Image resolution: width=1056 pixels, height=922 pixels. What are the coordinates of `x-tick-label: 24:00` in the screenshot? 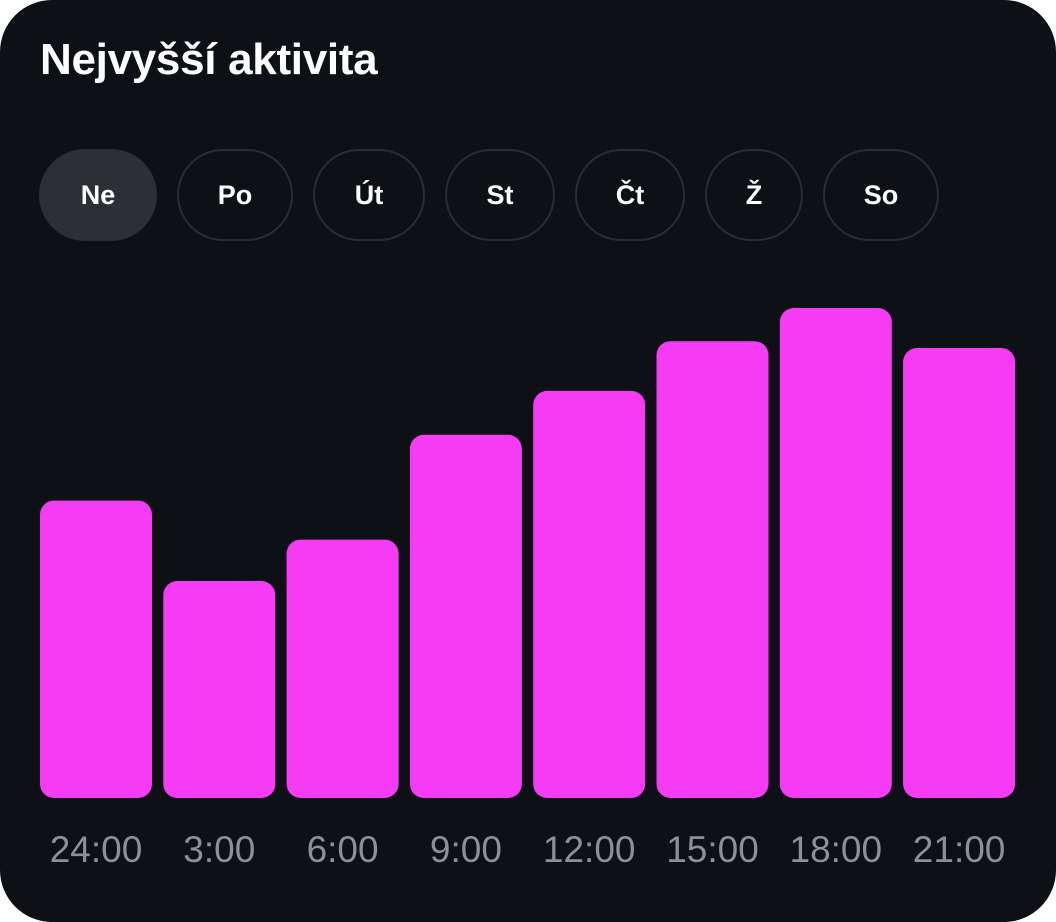 It's located at (96, 849).